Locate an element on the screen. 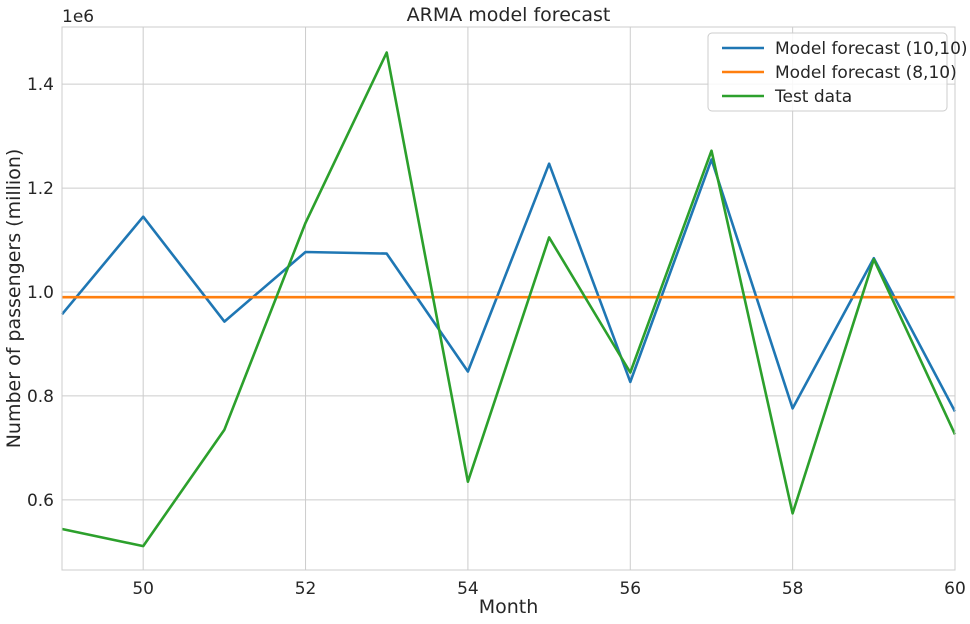 Image resolution: width=970 pixels, height=624 pixels. chart-title: ARMA model forecast is located at coordinates (509, 15).